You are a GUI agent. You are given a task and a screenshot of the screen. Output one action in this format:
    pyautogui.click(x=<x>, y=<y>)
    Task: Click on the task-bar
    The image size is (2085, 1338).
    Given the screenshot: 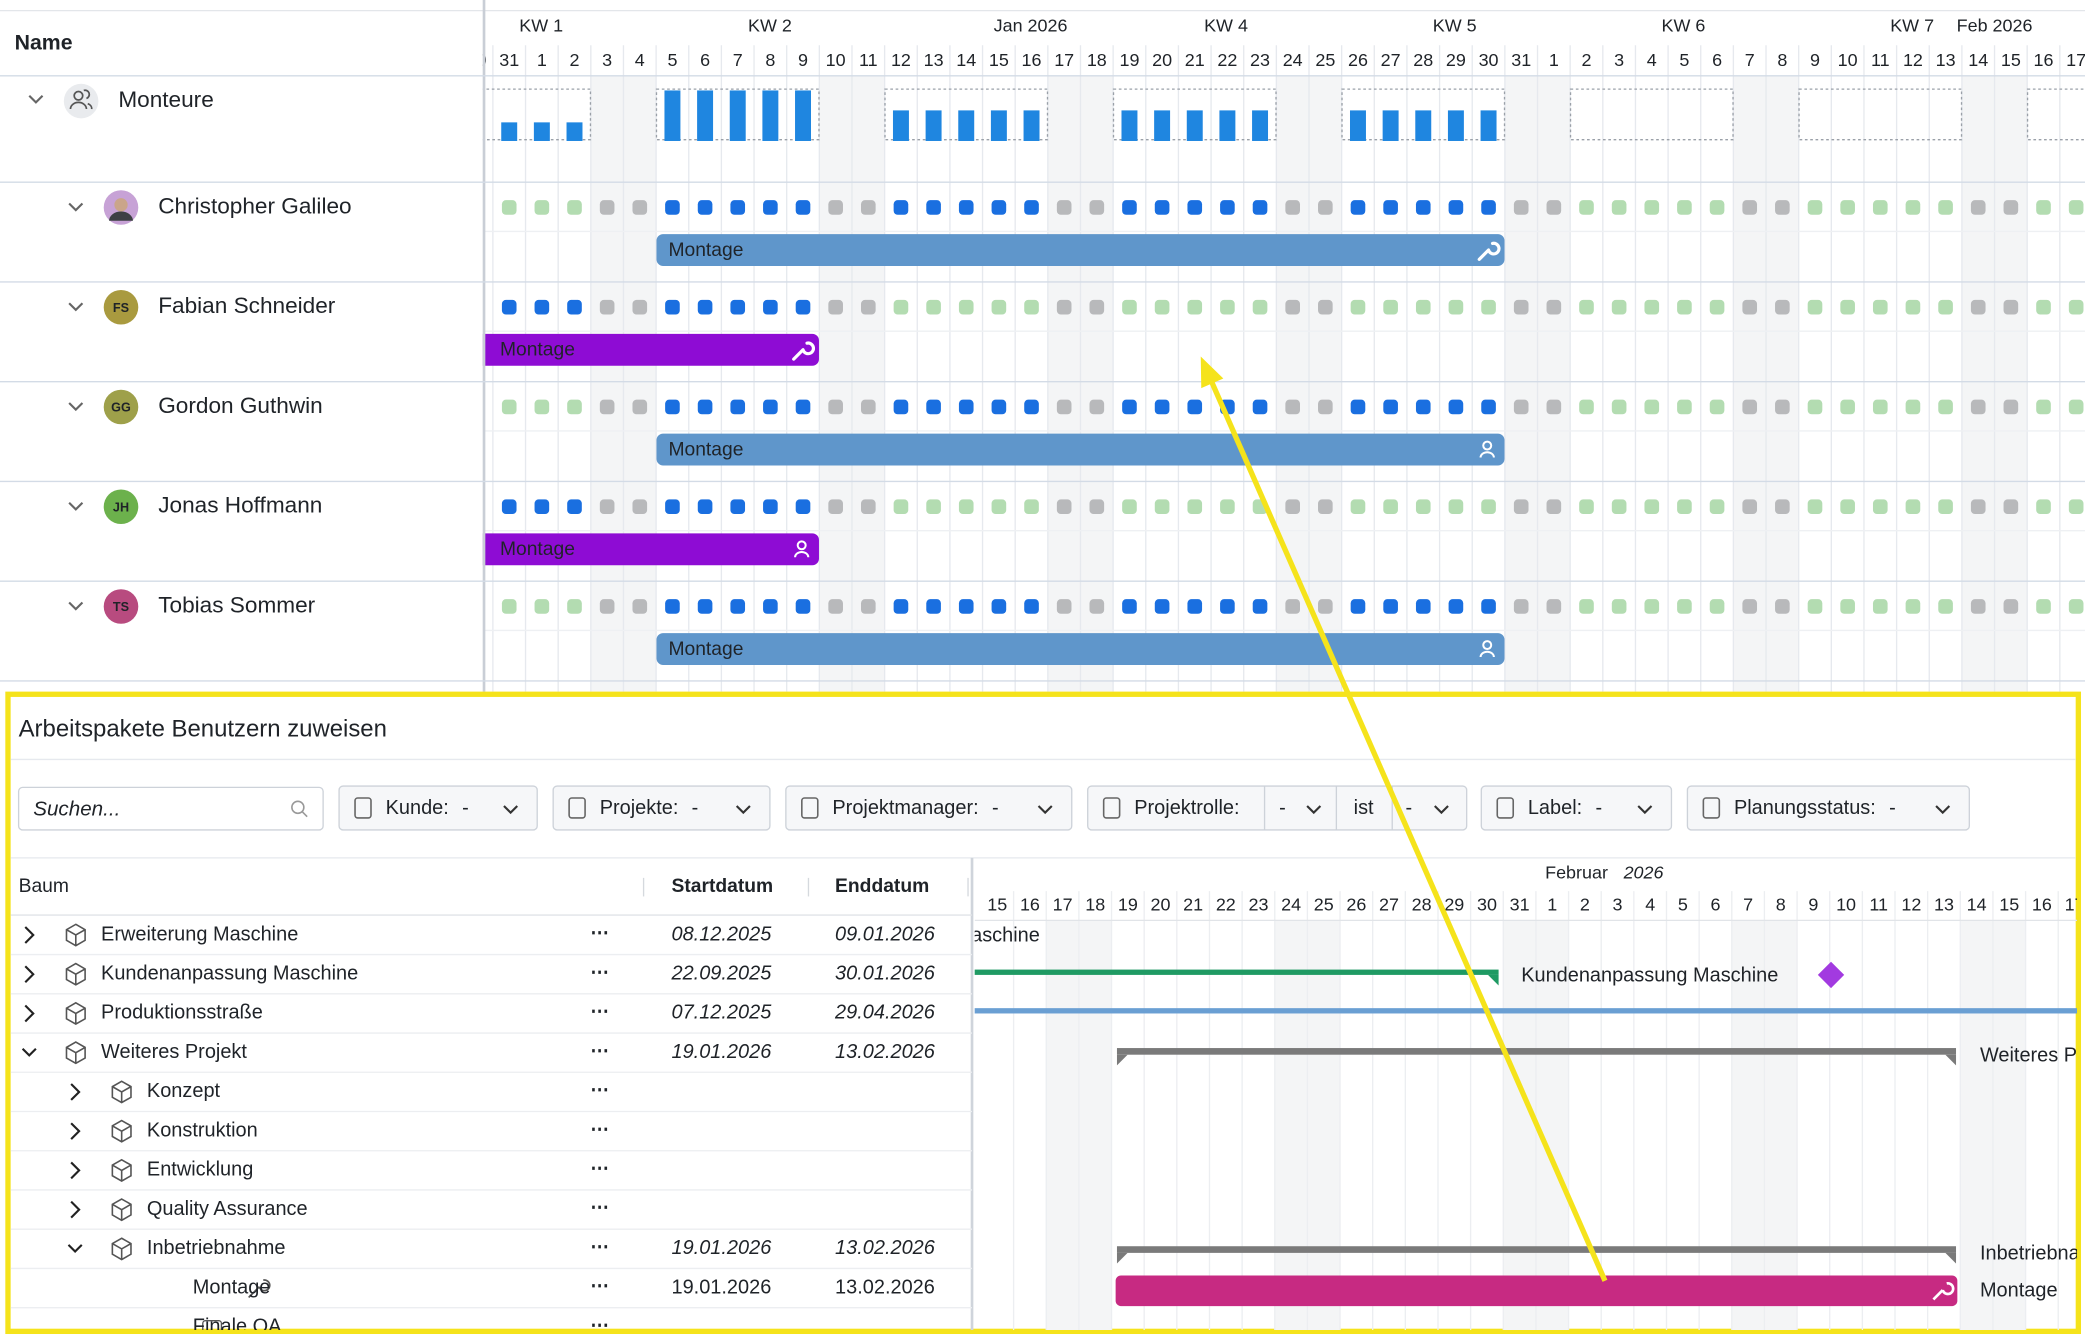 What is the action you would take?
    pyautogui.click(x=1536, y=1291)
    